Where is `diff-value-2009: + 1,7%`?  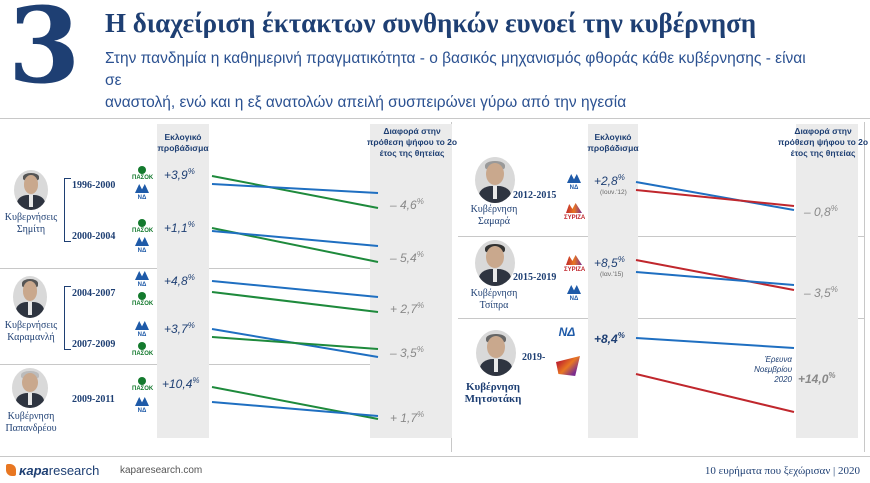 diff-value-2009: + 1,7% is located at coordinates (407, 417).